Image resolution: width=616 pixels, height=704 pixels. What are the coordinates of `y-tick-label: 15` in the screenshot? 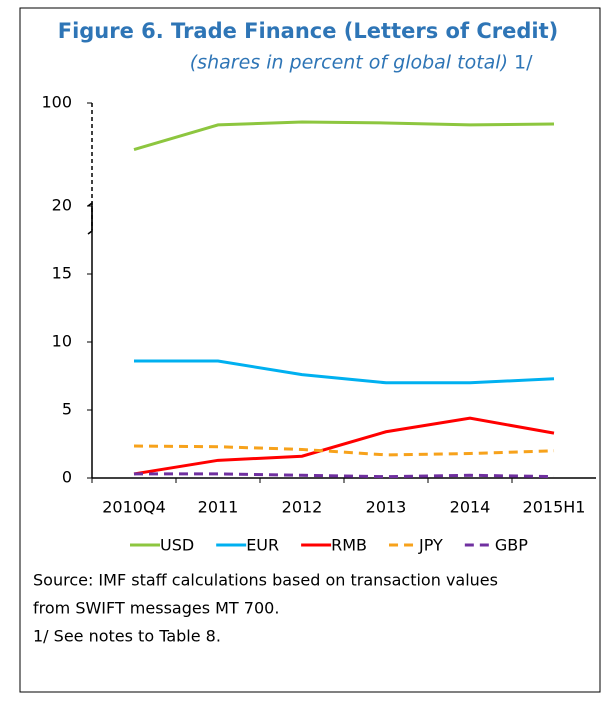 It's located at (62, 273).